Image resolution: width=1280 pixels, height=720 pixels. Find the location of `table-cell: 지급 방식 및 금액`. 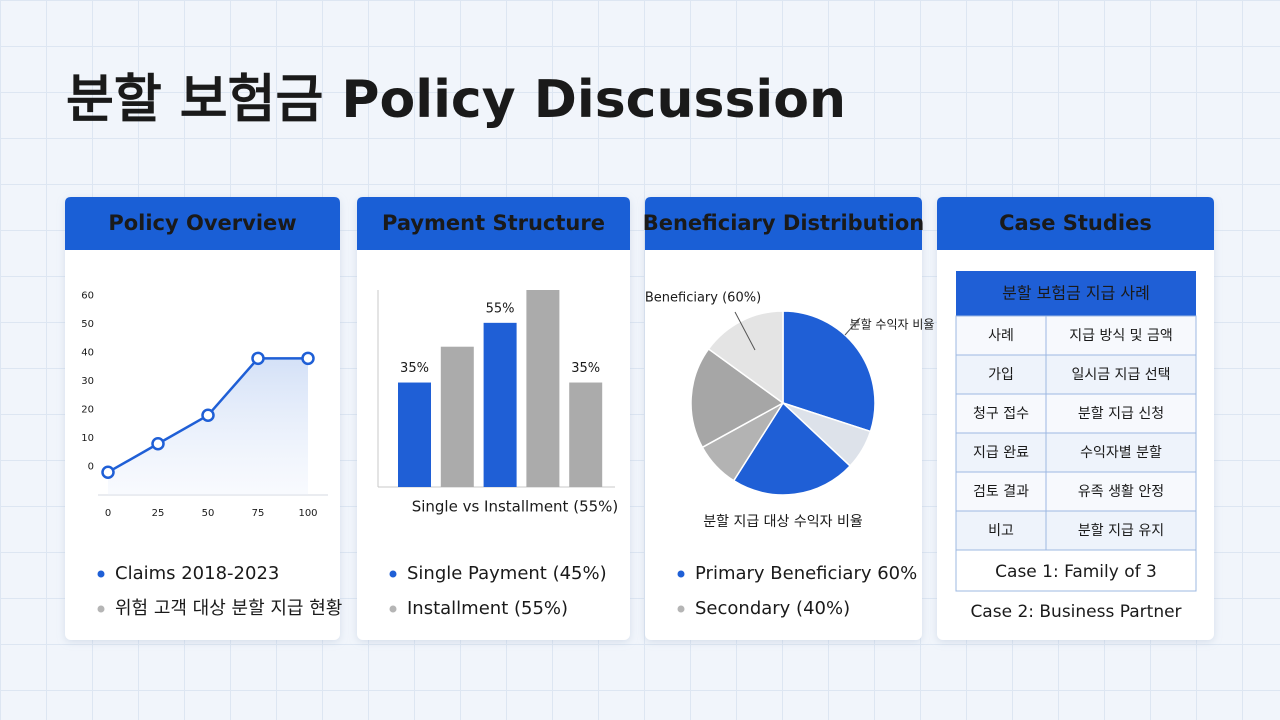

table-cell: 지급 방식 및 금액 is located at coordinates (1121, 336).